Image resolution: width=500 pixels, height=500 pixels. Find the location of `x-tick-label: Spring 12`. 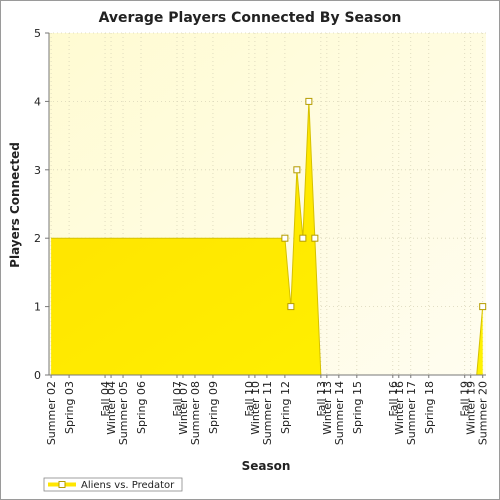

x-tick-label: Spring 12 is located at coordinates (285, 407).